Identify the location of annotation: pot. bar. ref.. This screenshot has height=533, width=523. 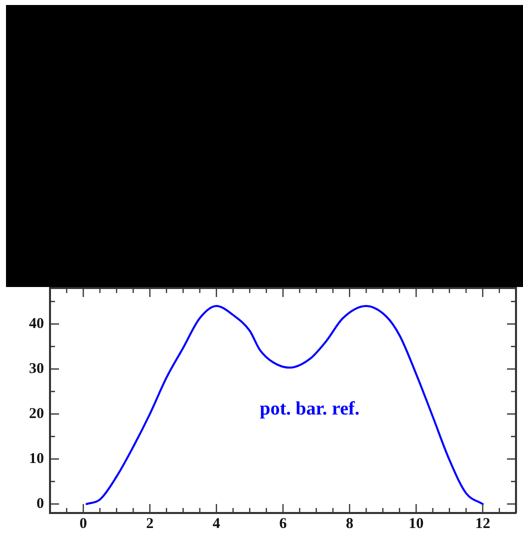
(310, 409).